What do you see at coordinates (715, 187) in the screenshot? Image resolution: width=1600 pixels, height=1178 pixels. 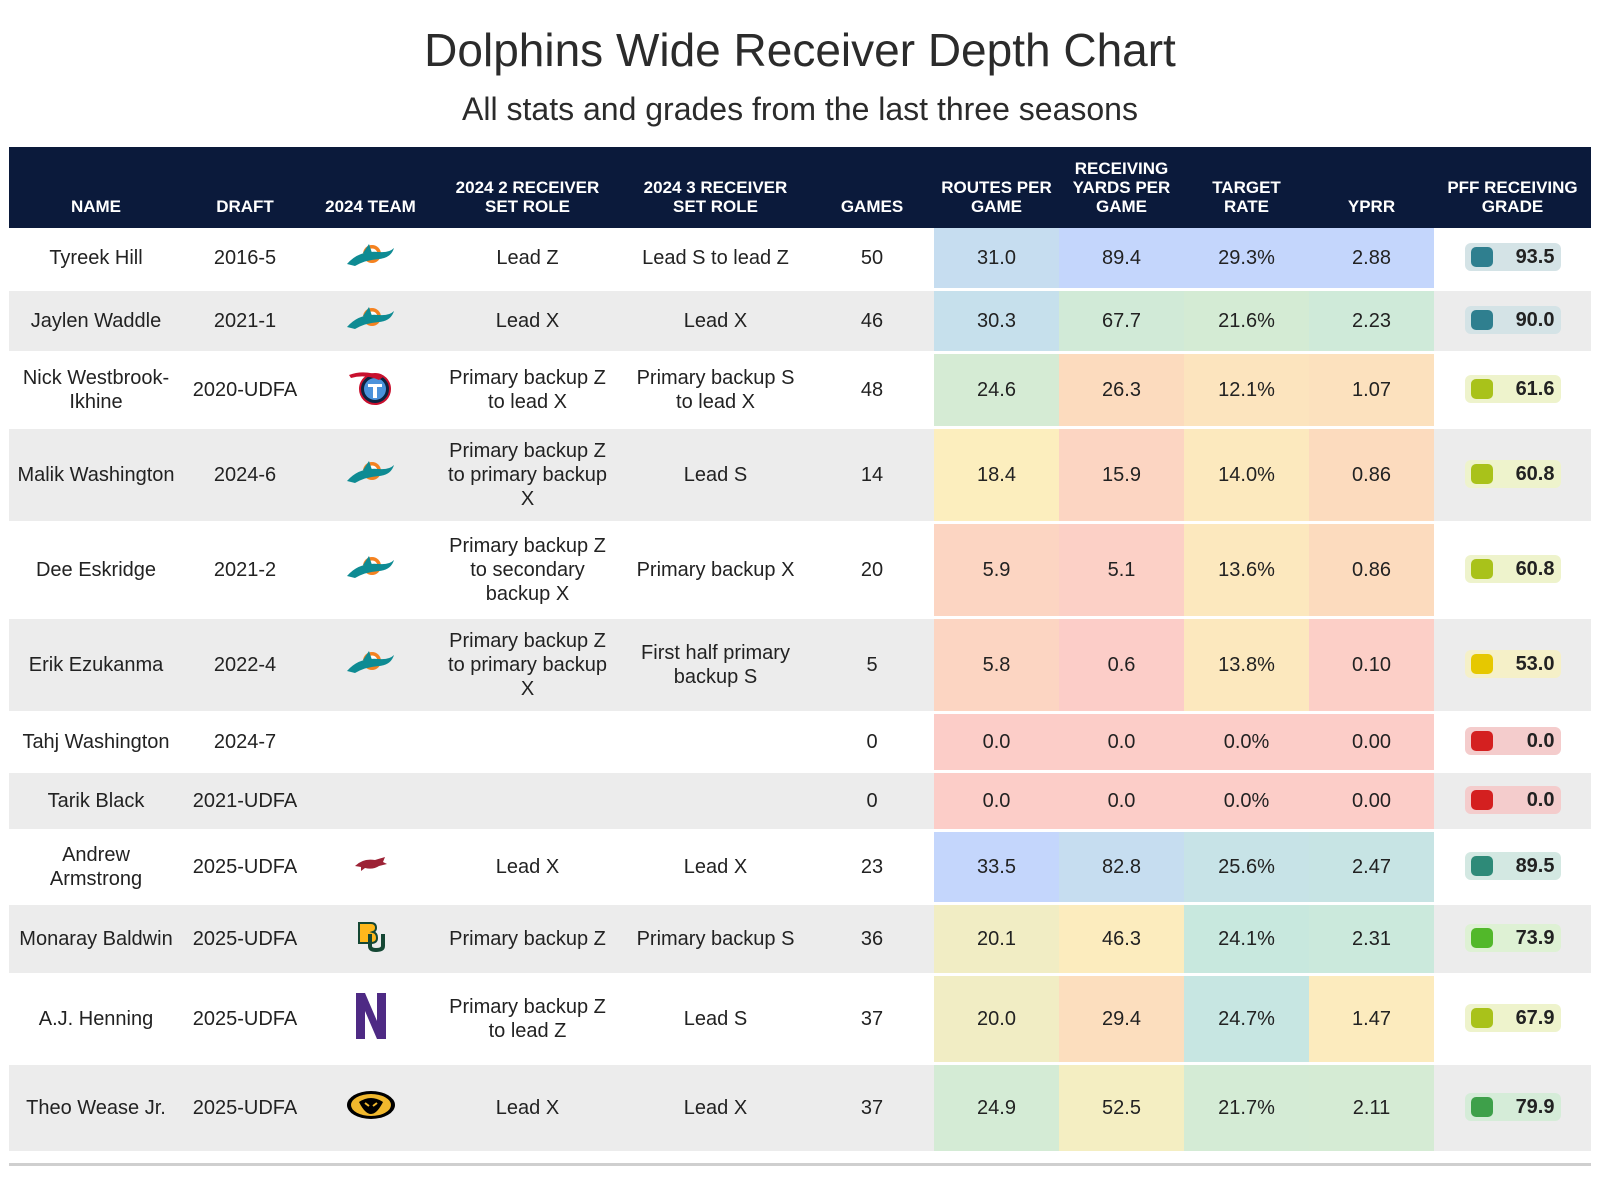 I see `header-role3: 2024 3 RECEIVER SET ROLE` at bounding box center [715, 187].